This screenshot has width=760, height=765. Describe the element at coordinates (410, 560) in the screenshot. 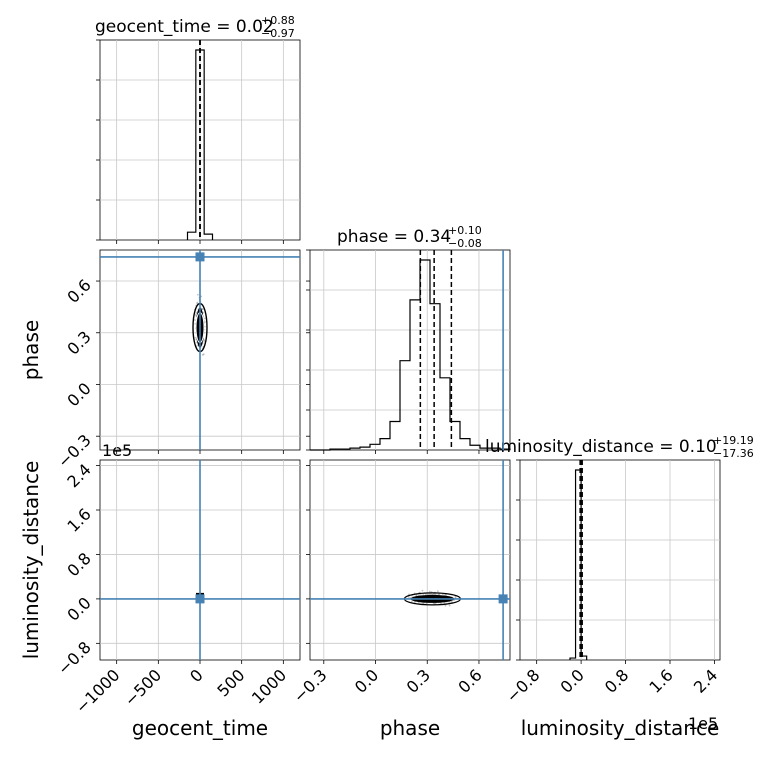

I see `panel-frame-dist-phase` at that location.